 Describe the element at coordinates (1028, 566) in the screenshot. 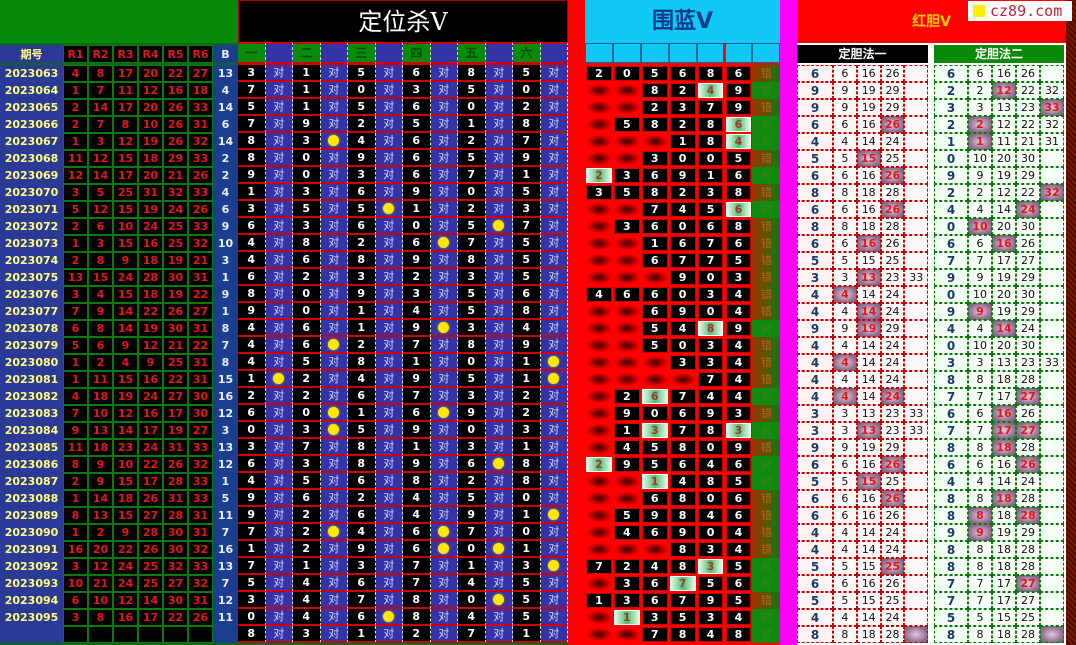

I see `method2-number: 28` at that location.